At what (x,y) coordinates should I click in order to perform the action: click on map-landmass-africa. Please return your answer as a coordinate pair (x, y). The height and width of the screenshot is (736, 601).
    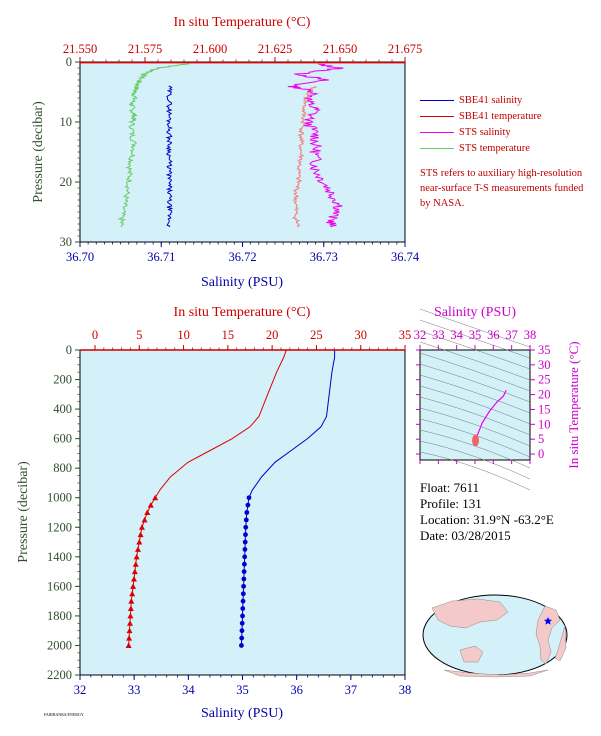
    Looking at the image, I should click on (560, 643).